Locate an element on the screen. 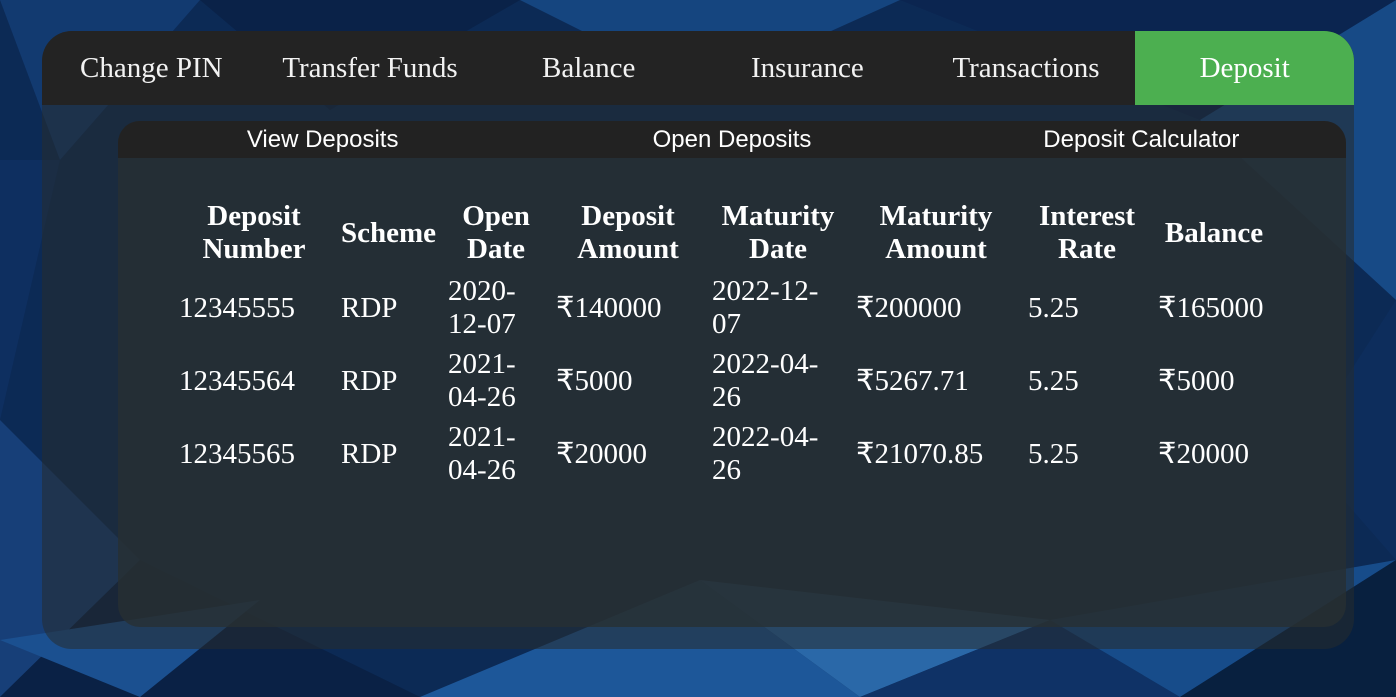  header-scheme: Scheme is located at coordinates (389, 232).